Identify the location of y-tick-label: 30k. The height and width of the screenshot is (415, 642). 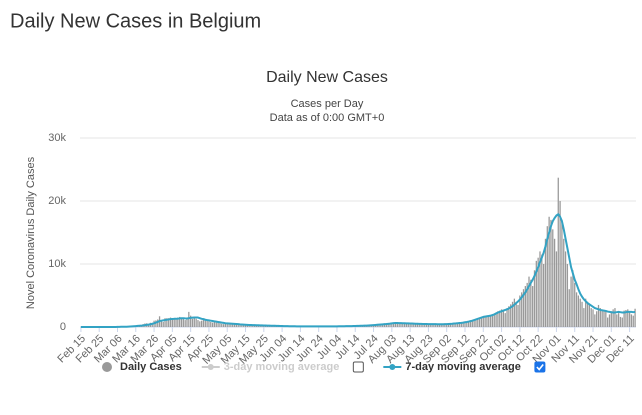
(57, 138).